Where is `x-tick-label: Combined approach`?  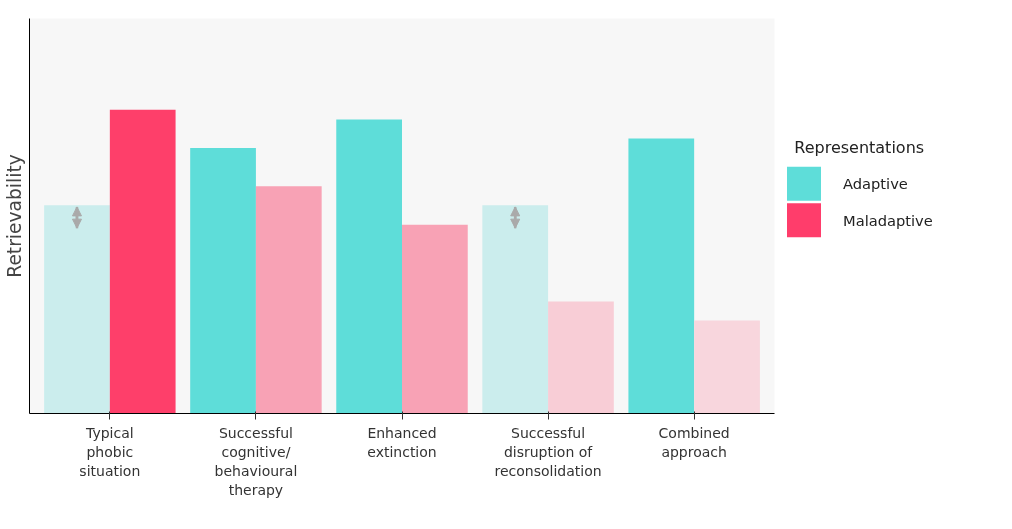
x-tick-label: Combined approach is located at coordinates (694, 442).